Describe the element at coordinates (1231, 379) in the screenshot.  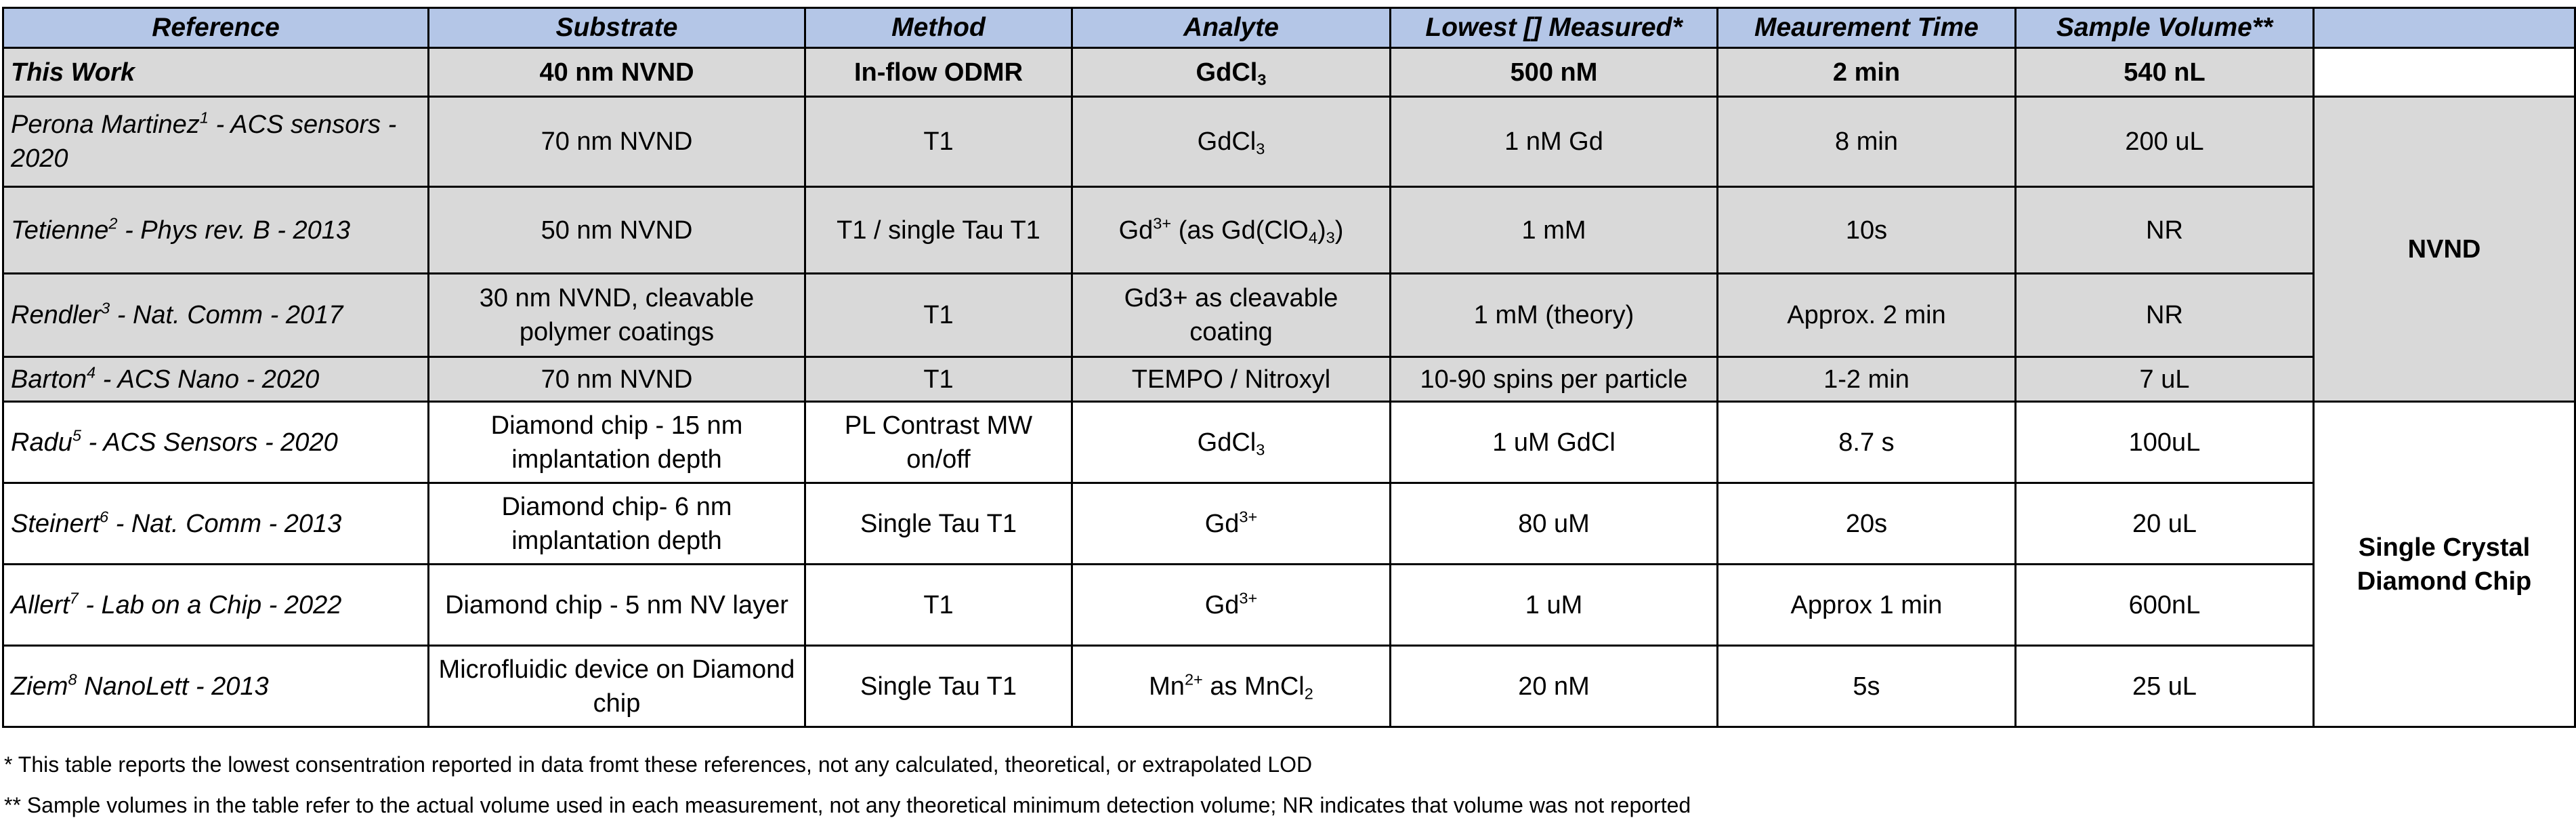
I see `analyte-cell: TEMPO / Nitroxyl` at that location.